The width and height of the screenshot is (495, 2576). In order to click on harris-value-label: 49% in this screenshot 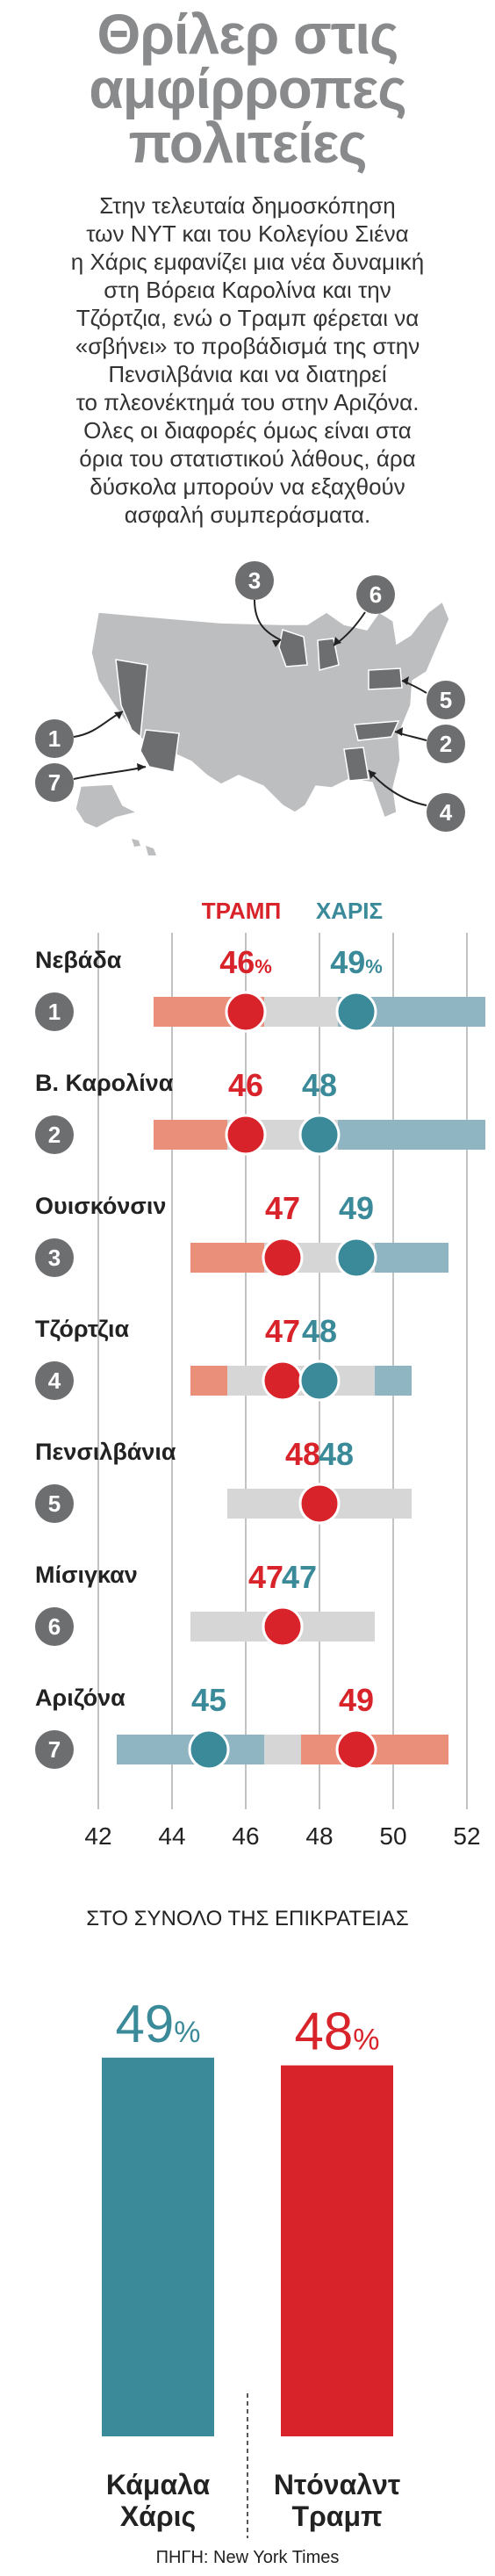, I will do `click(356, 962)`.